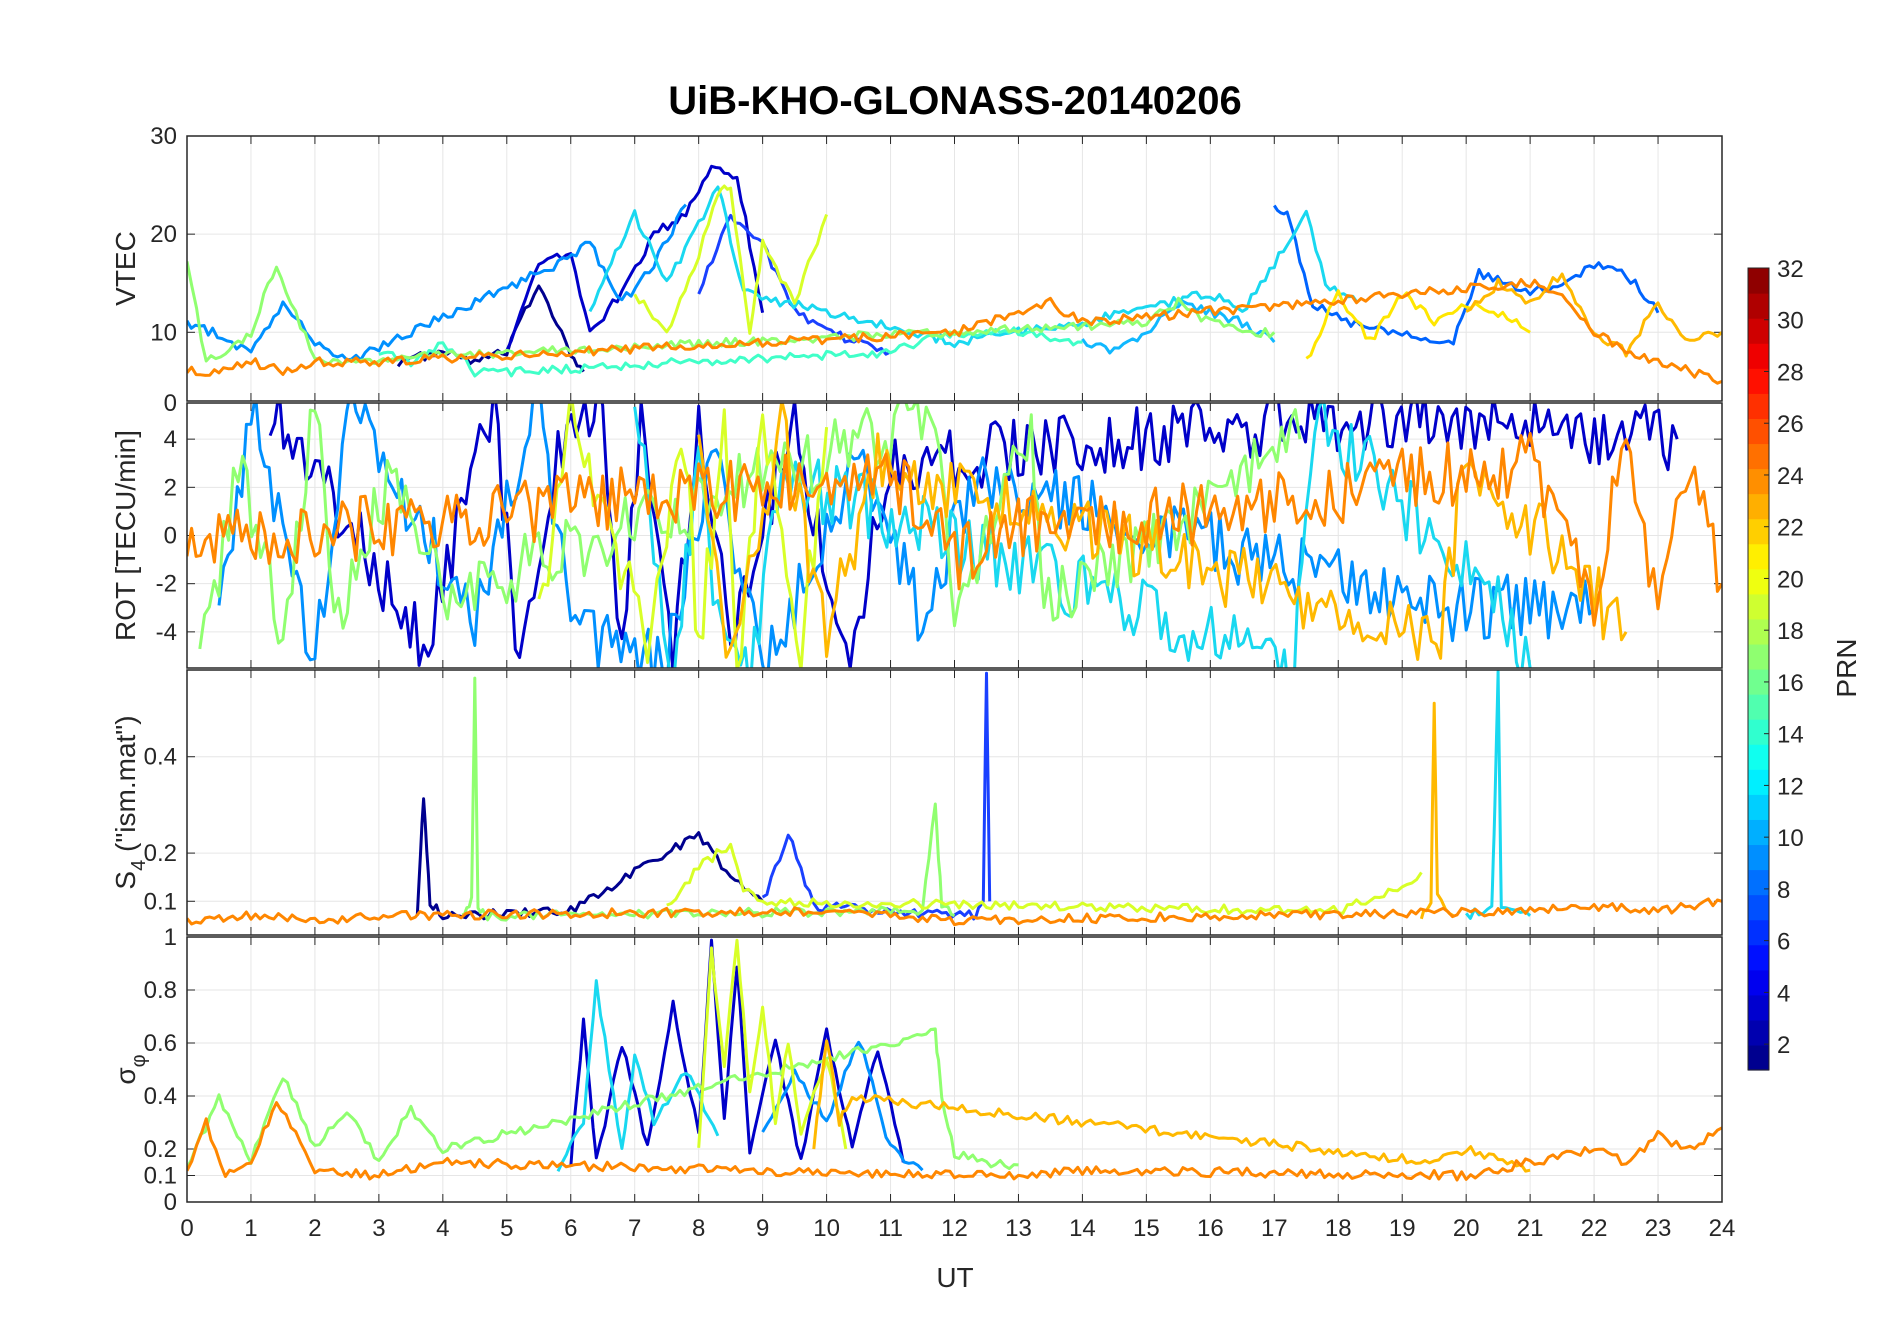 The image size is (1902, 1330). What do you see at coordinates (170, 487) in the screenshot?
I see `y-tick-label: 2` at bounding box center [170, 487].